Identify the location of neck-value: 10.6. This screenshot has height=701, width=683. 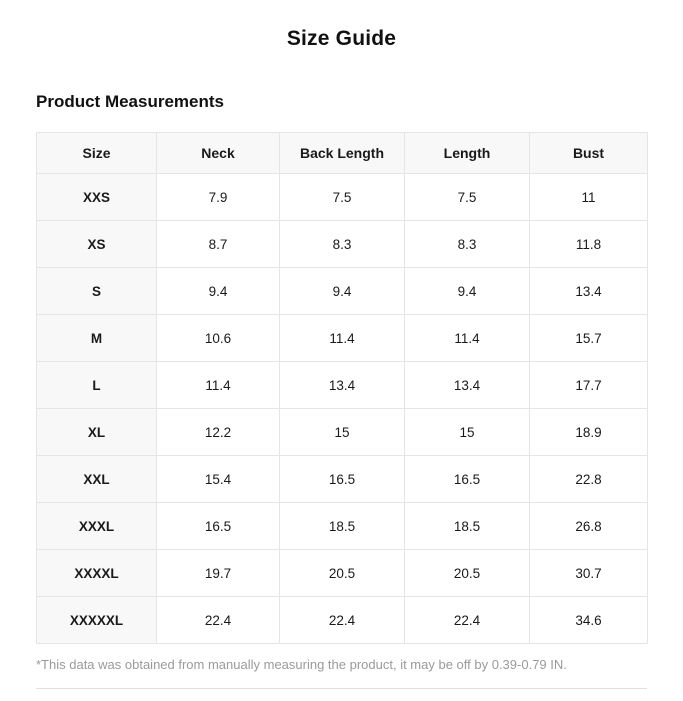
(218, 338).